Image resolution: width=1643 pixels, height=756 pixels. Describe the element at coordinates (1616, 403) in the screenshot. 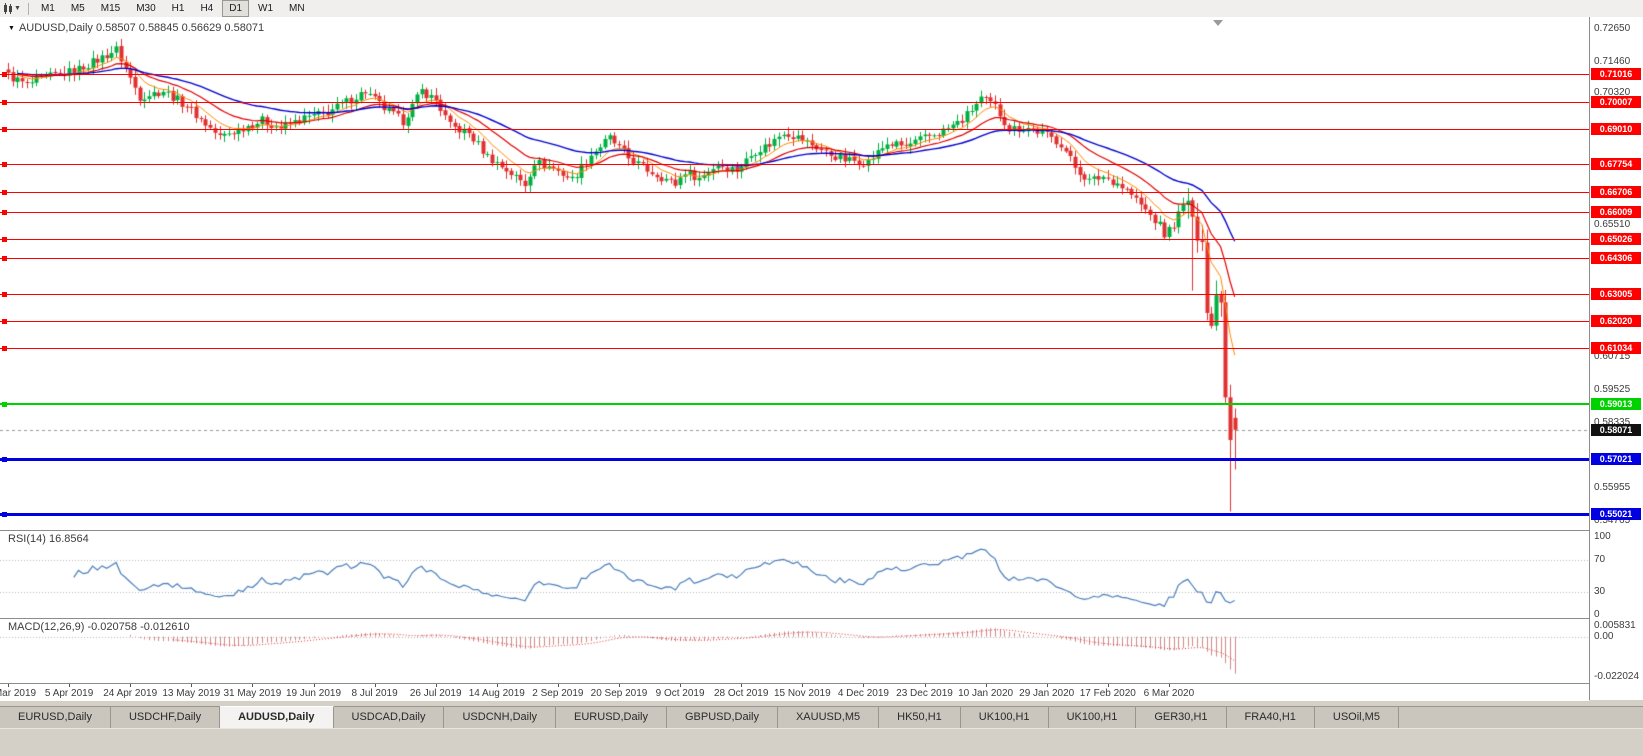

I see `price-level-badge: 0.59013` at that location.